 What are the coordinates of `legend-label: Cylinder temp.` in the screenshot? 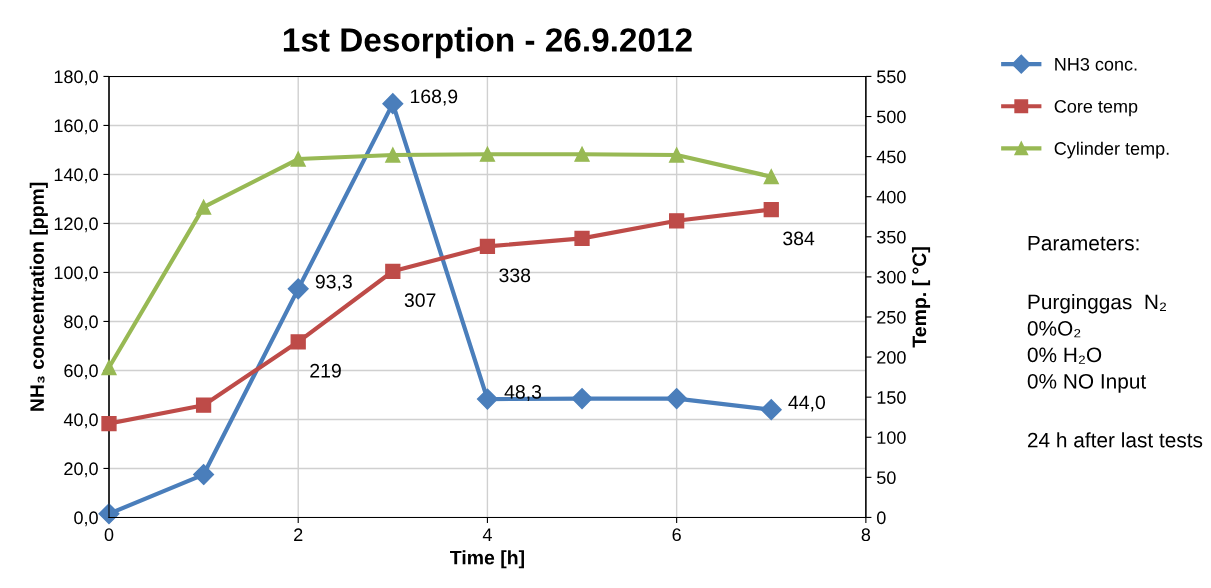 It's located at (1111, 150).